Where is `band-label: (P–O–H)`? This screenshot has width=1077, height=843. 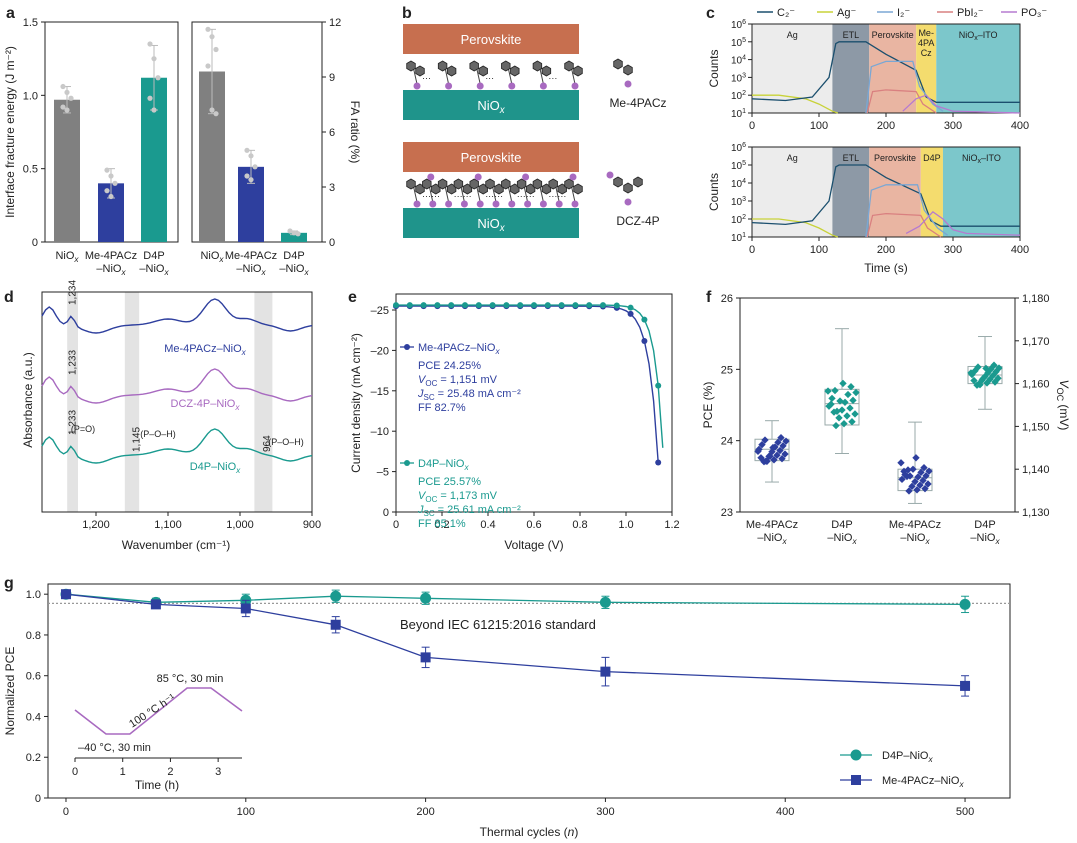
band-label: (P–O–H) is located at coordinates (158, 434).